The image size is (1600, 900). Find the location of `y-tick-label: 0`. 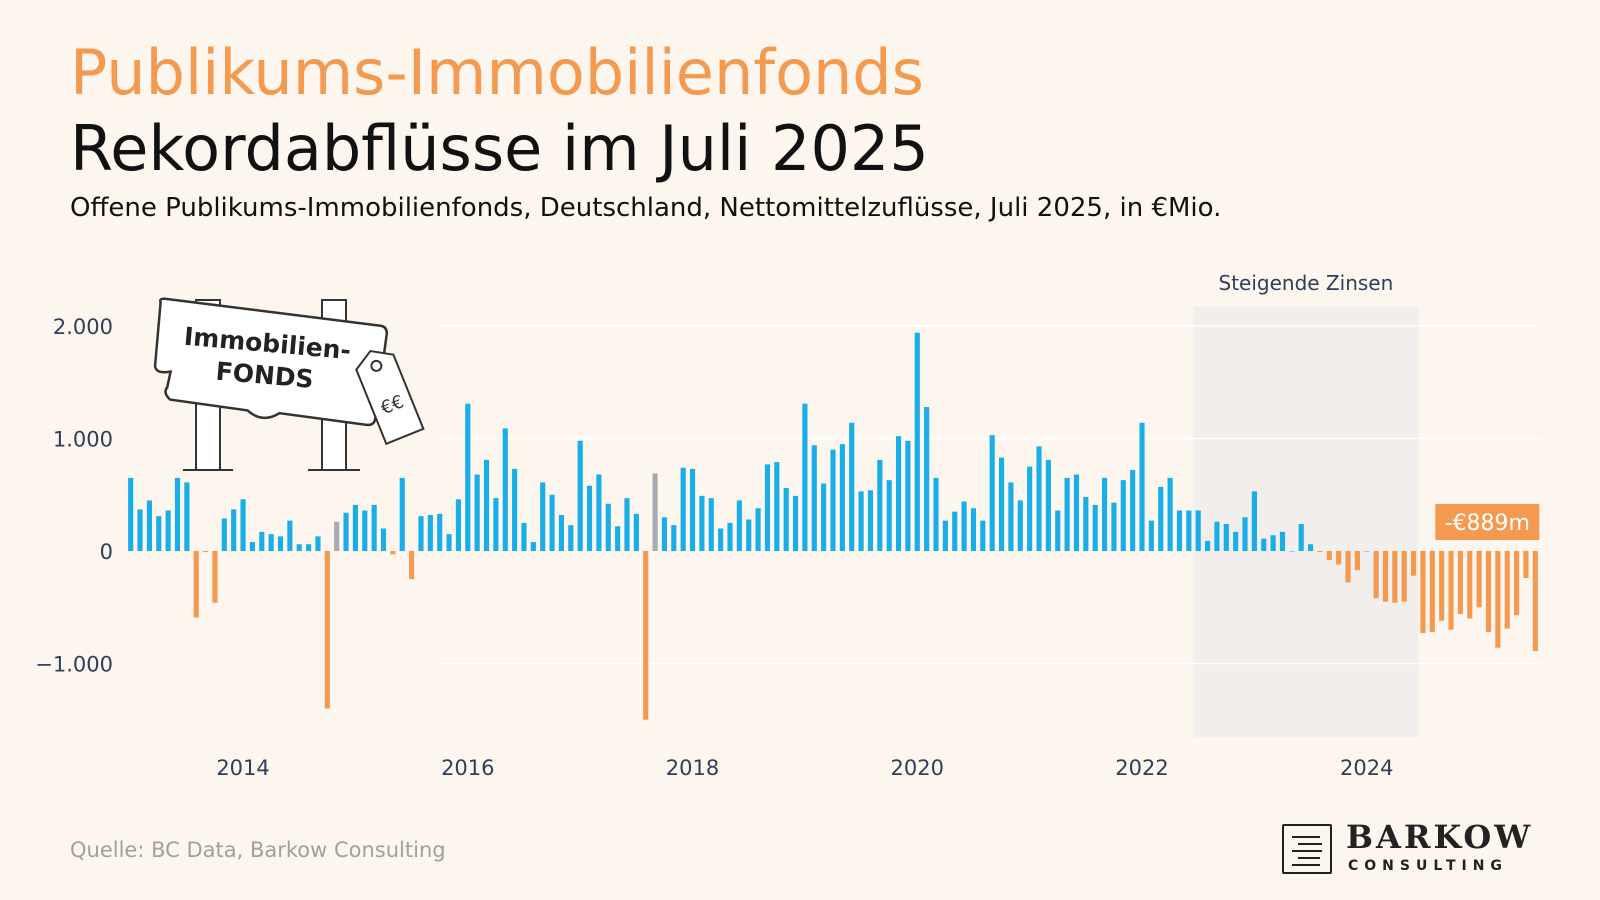

y-tick-label: 0 is located at coordinates (106, 552).